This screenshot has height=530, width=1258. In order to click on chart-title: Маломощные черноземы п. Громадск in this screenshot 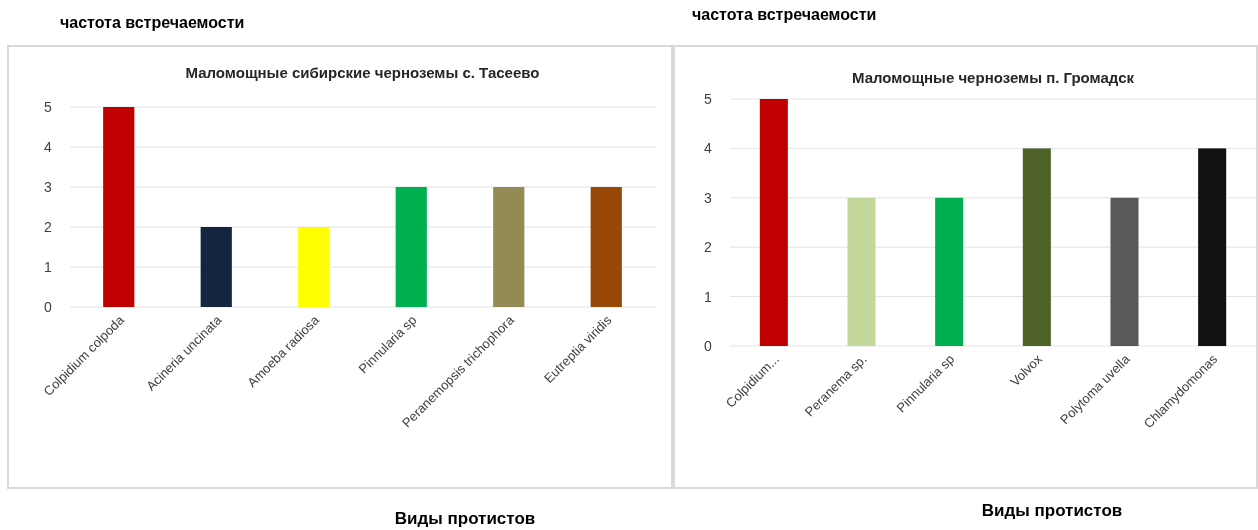, I will do `click(993, 77)`.